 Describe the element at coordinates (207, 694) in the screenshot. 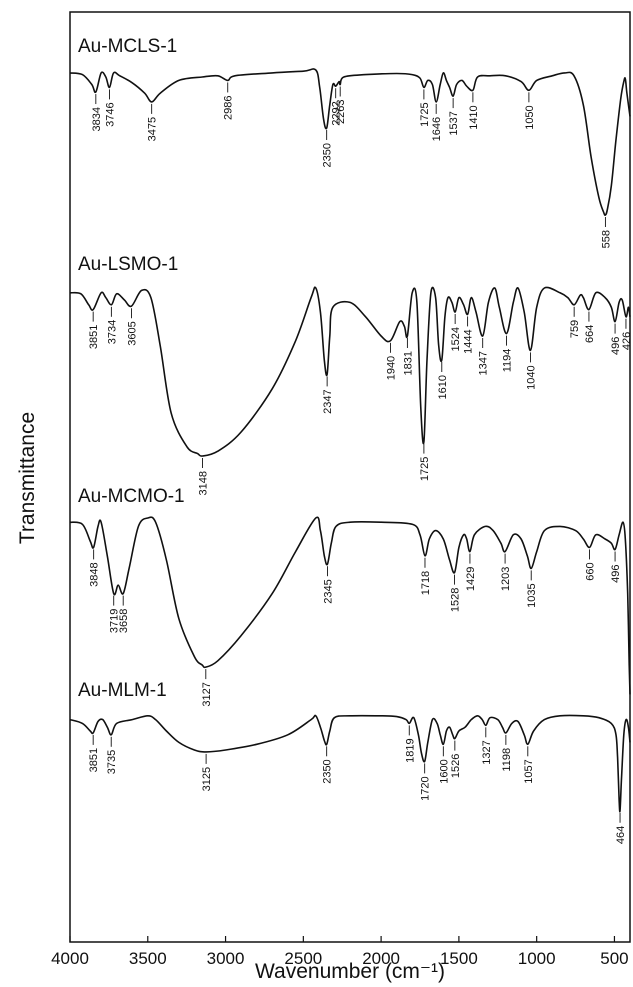

I see `peak-label-2-3: 3127` at that location.